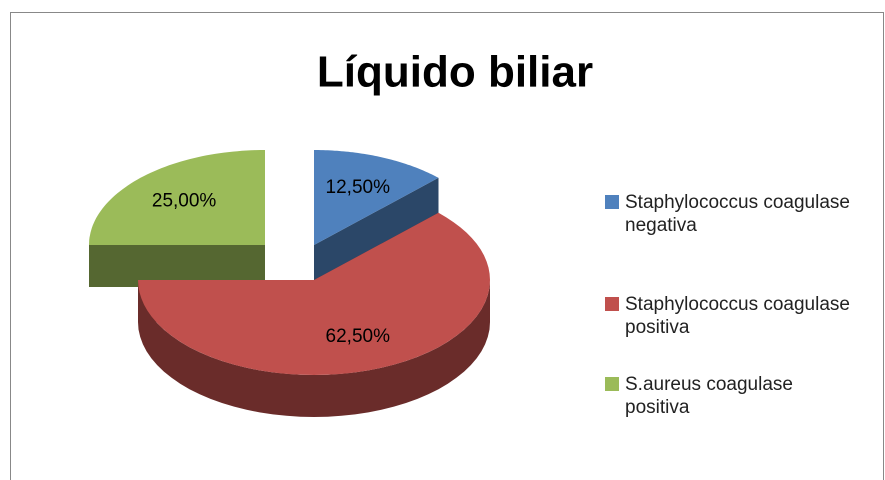 This screenshot has width=885, height=480. I want to click on legend-label: Staphylococcus coagulase negativa, so click(737, 214).